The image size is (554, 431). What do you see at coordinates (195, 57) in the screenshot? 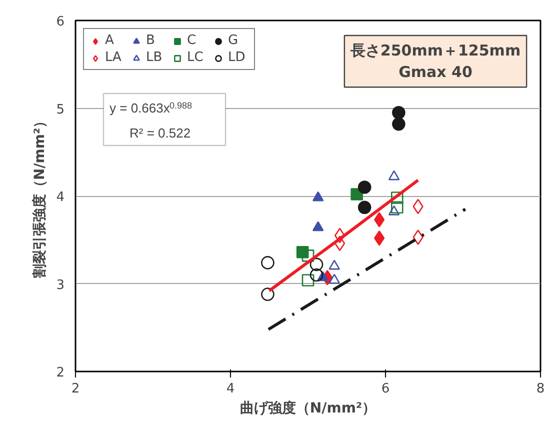
I see `legend-label: LC` at bounding box center [195, 57].